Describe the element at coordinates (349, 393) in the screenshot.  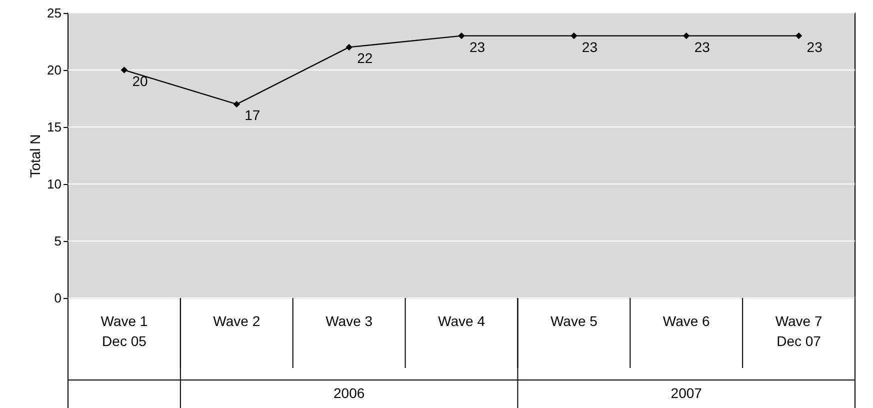
I see `text: 2006` at that location.